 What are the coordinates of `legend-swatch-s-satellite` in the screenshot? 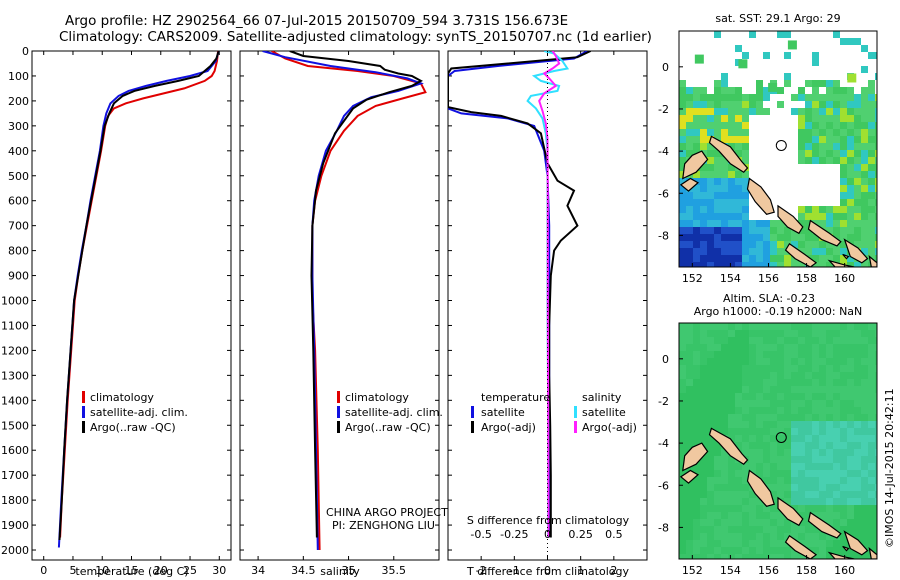 It's located at (575, 412).